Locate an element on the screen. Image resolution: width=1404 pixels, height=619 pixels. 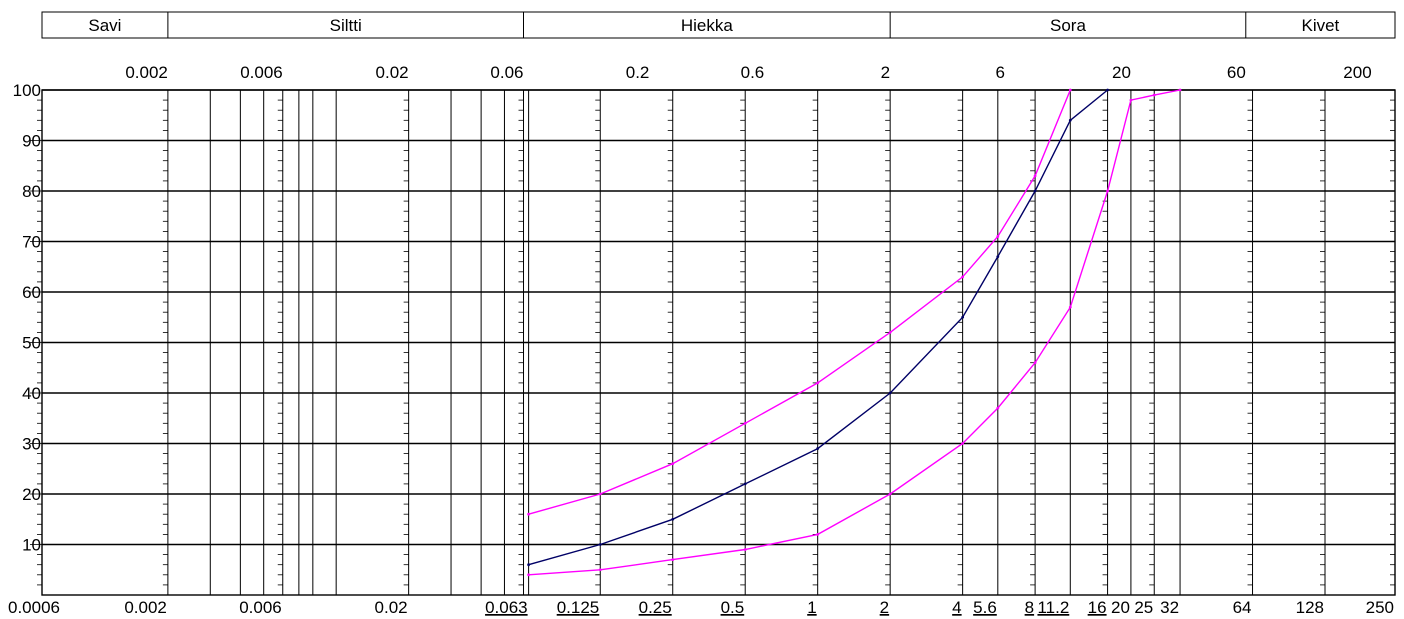
y-tick-label: 30 is located at coordinates (31, 444).